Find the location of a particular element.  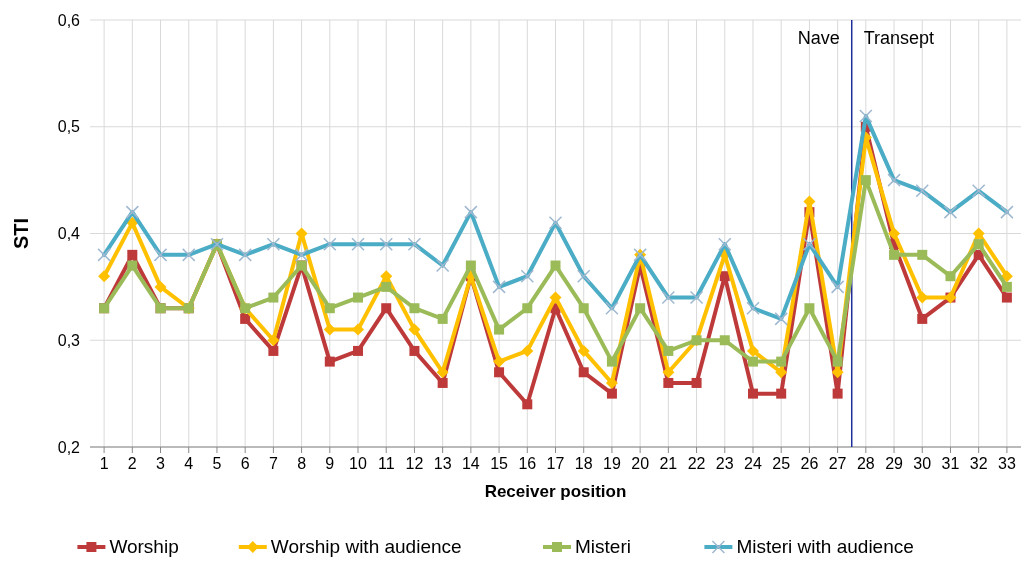

y-tick-label: 0,3 is located at coordinates (69, 340).